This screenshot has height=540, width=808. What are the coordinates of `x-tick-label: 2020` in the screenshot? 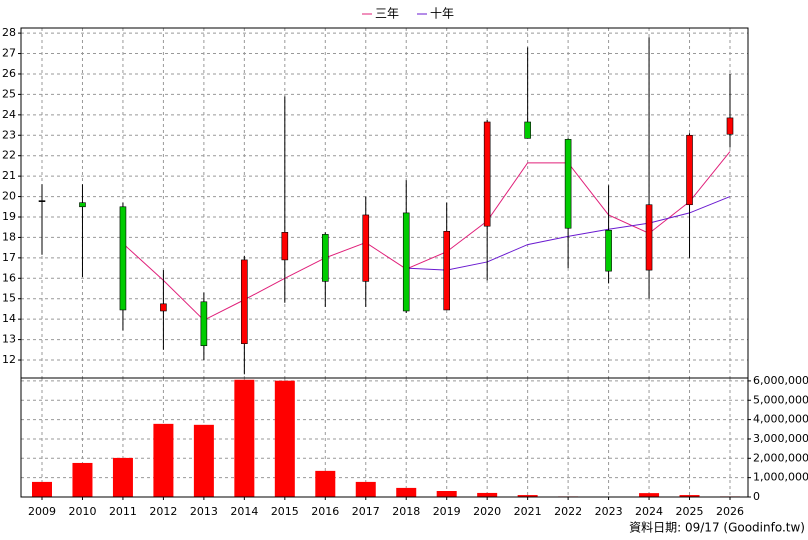 It's located at (487, 511).